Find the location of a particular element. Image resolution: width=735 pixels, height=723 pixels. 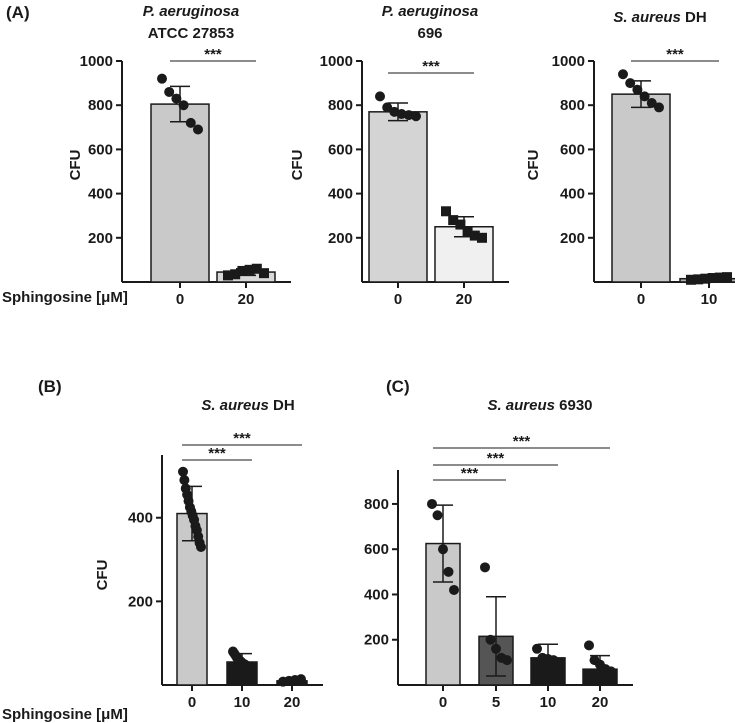

chart-title-line2: ATCC 27853 is located at coordinates (191, 33).